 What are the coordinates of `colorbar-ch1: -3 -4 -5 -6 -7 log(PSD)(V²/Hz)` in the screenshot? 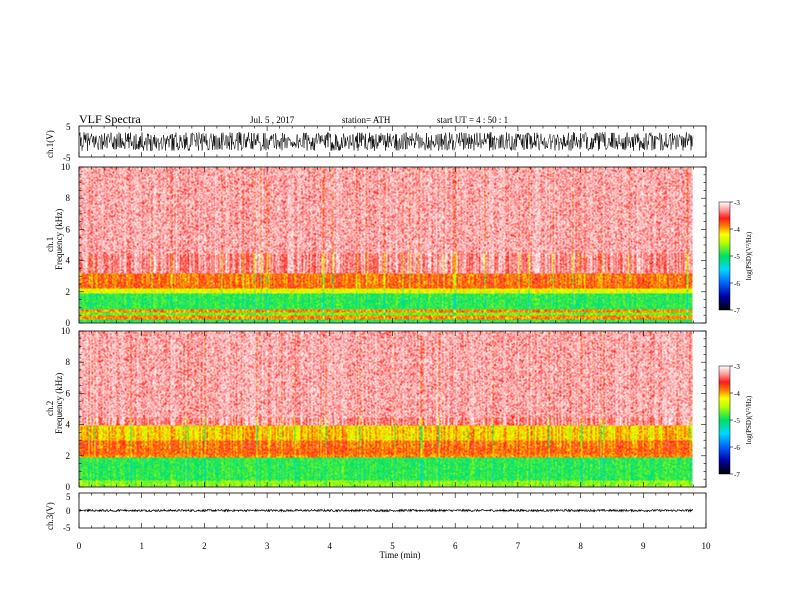 It's located at (735, 257).